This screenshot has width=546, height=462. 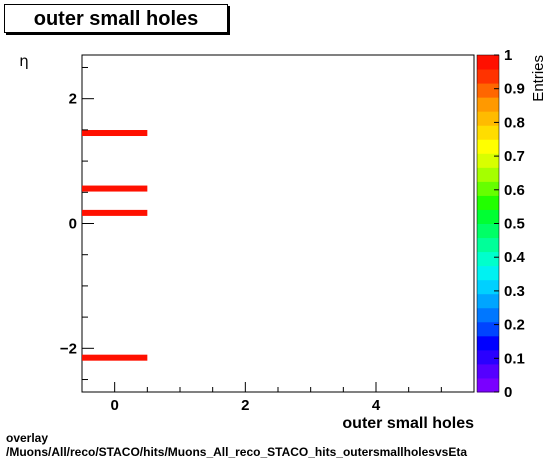 I want to click on chart-title: outer small holes, so click(x=116, y=19).